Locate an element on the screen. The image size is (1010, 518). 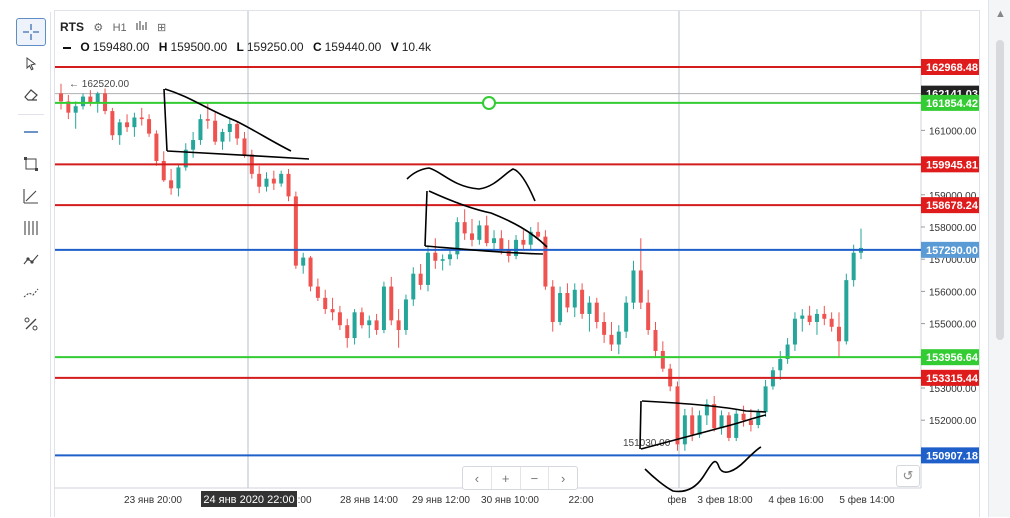
scroll-up-icon: ▲ is located at coordinates (1000, 14).